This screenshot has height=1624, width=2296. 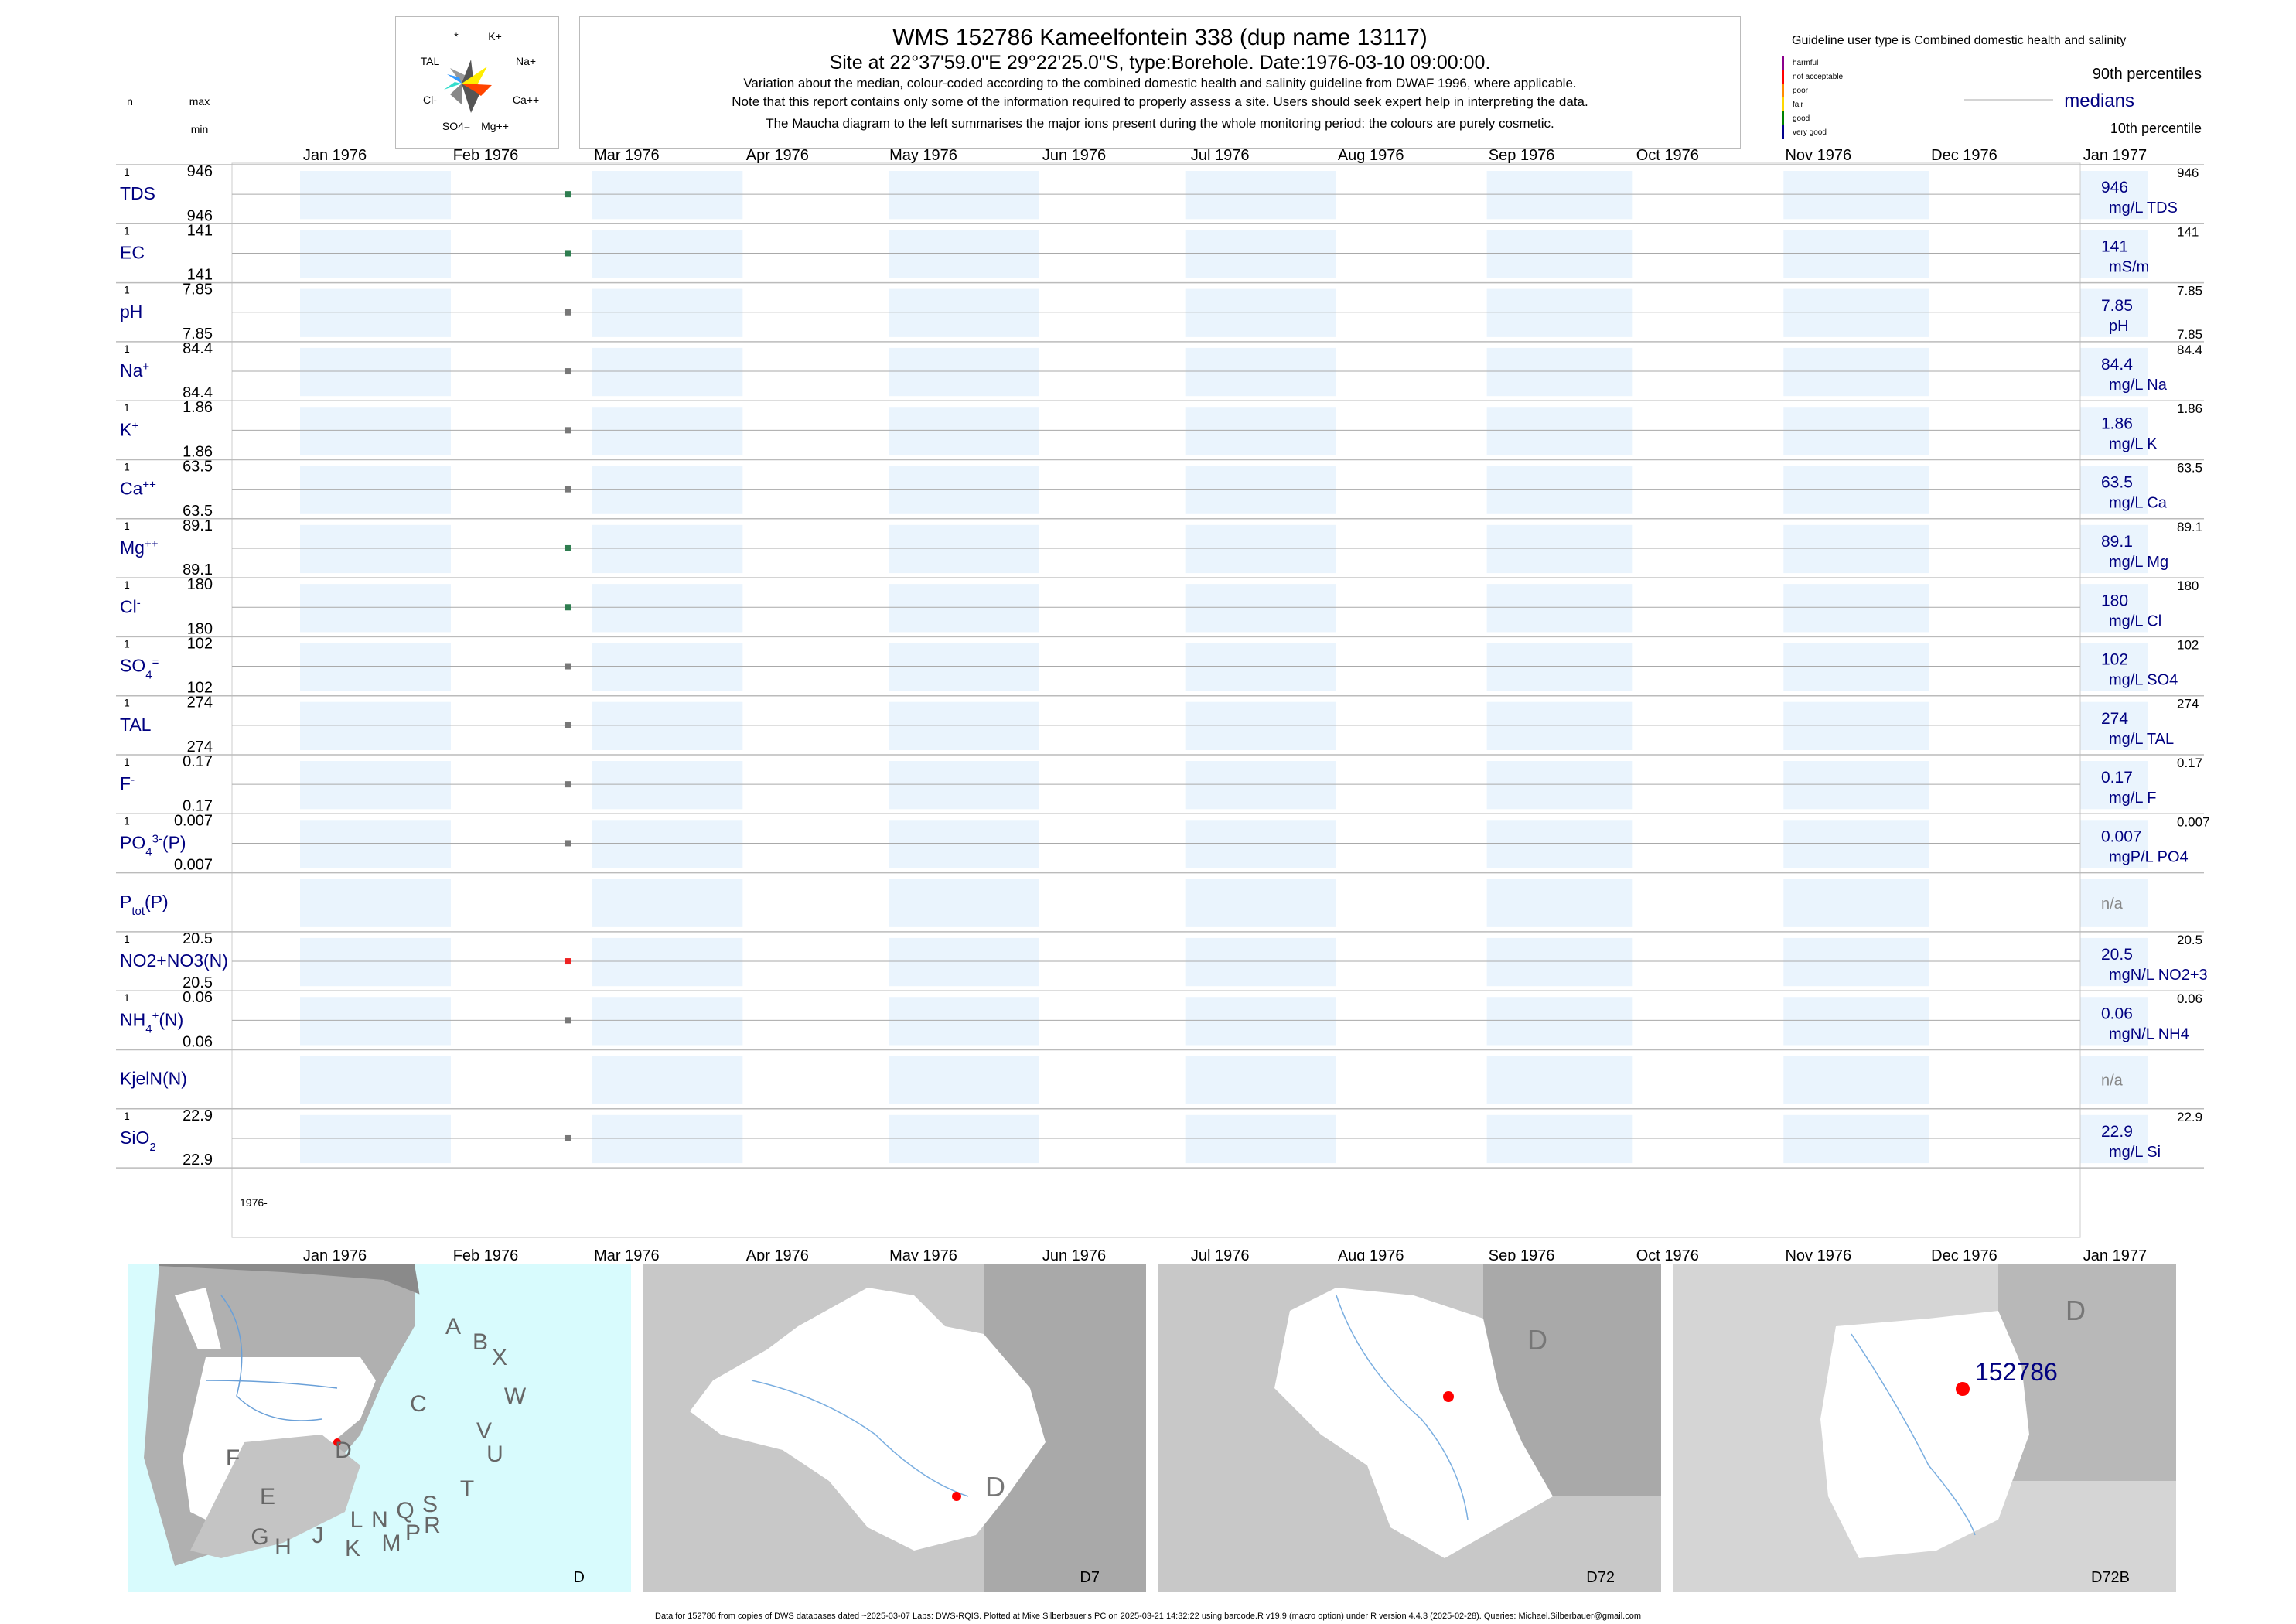 I want to click on month-tick-bottom: Oct 1976, so click(x=1667, y=1254).